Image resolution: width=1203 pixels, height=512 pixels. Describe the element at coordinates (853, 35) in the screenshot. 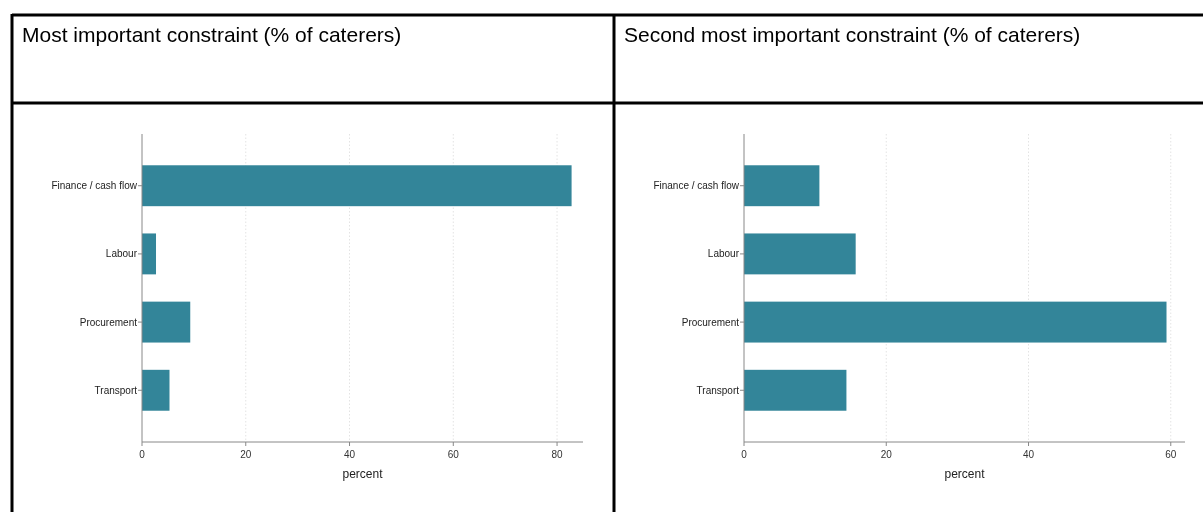

I see `chart-title: Second most important constraint (% of caterers)` at that location.